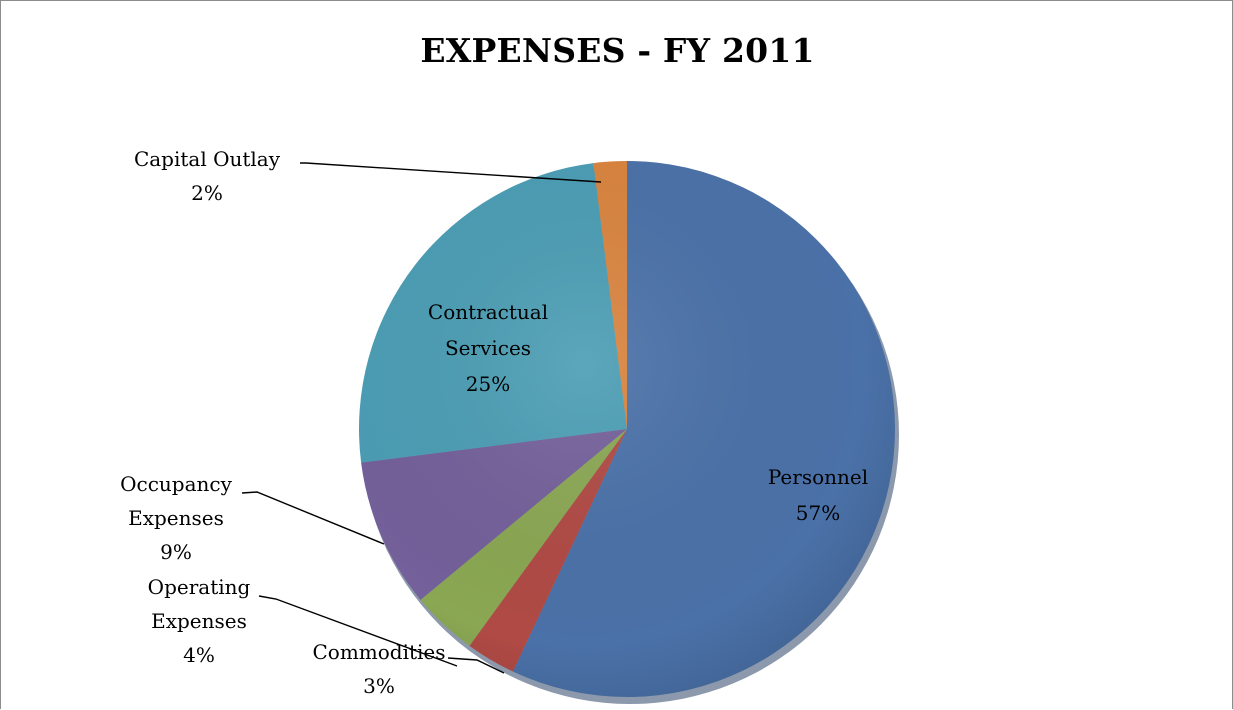  What do you see at coordinates (199, 655) in the screenshot?
I see `data-label-percent-operating-expenses: 4%` at bounding box center [199, 655].